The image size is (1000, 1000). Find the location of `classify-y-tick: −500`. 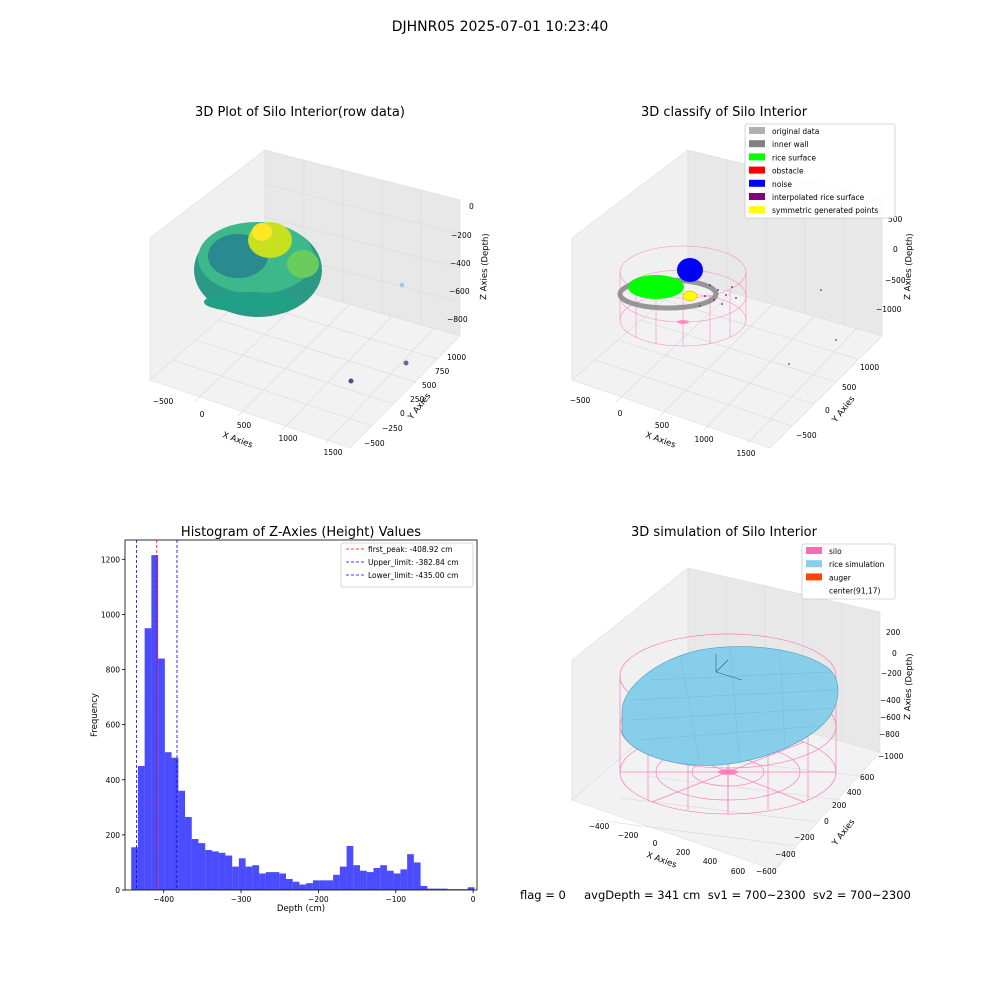

classify-y-tick: −500 is located at coordinates (806, 435).